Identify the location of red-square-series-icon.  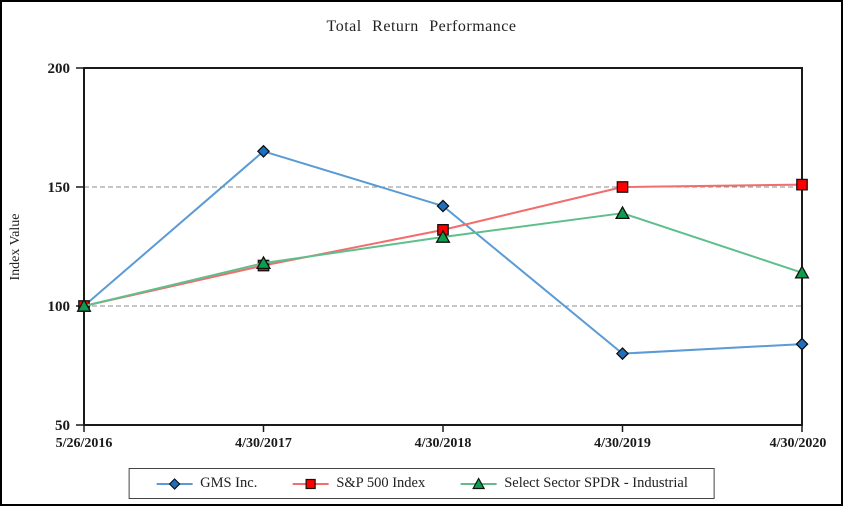
(310, 483).